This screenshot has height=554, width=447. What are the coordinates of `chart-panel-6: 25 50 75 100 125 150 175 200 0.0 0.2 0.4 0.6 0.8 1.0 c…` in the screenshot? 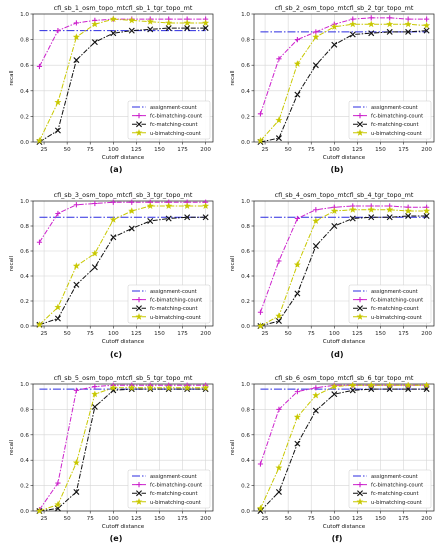 It's located at (332, 458).